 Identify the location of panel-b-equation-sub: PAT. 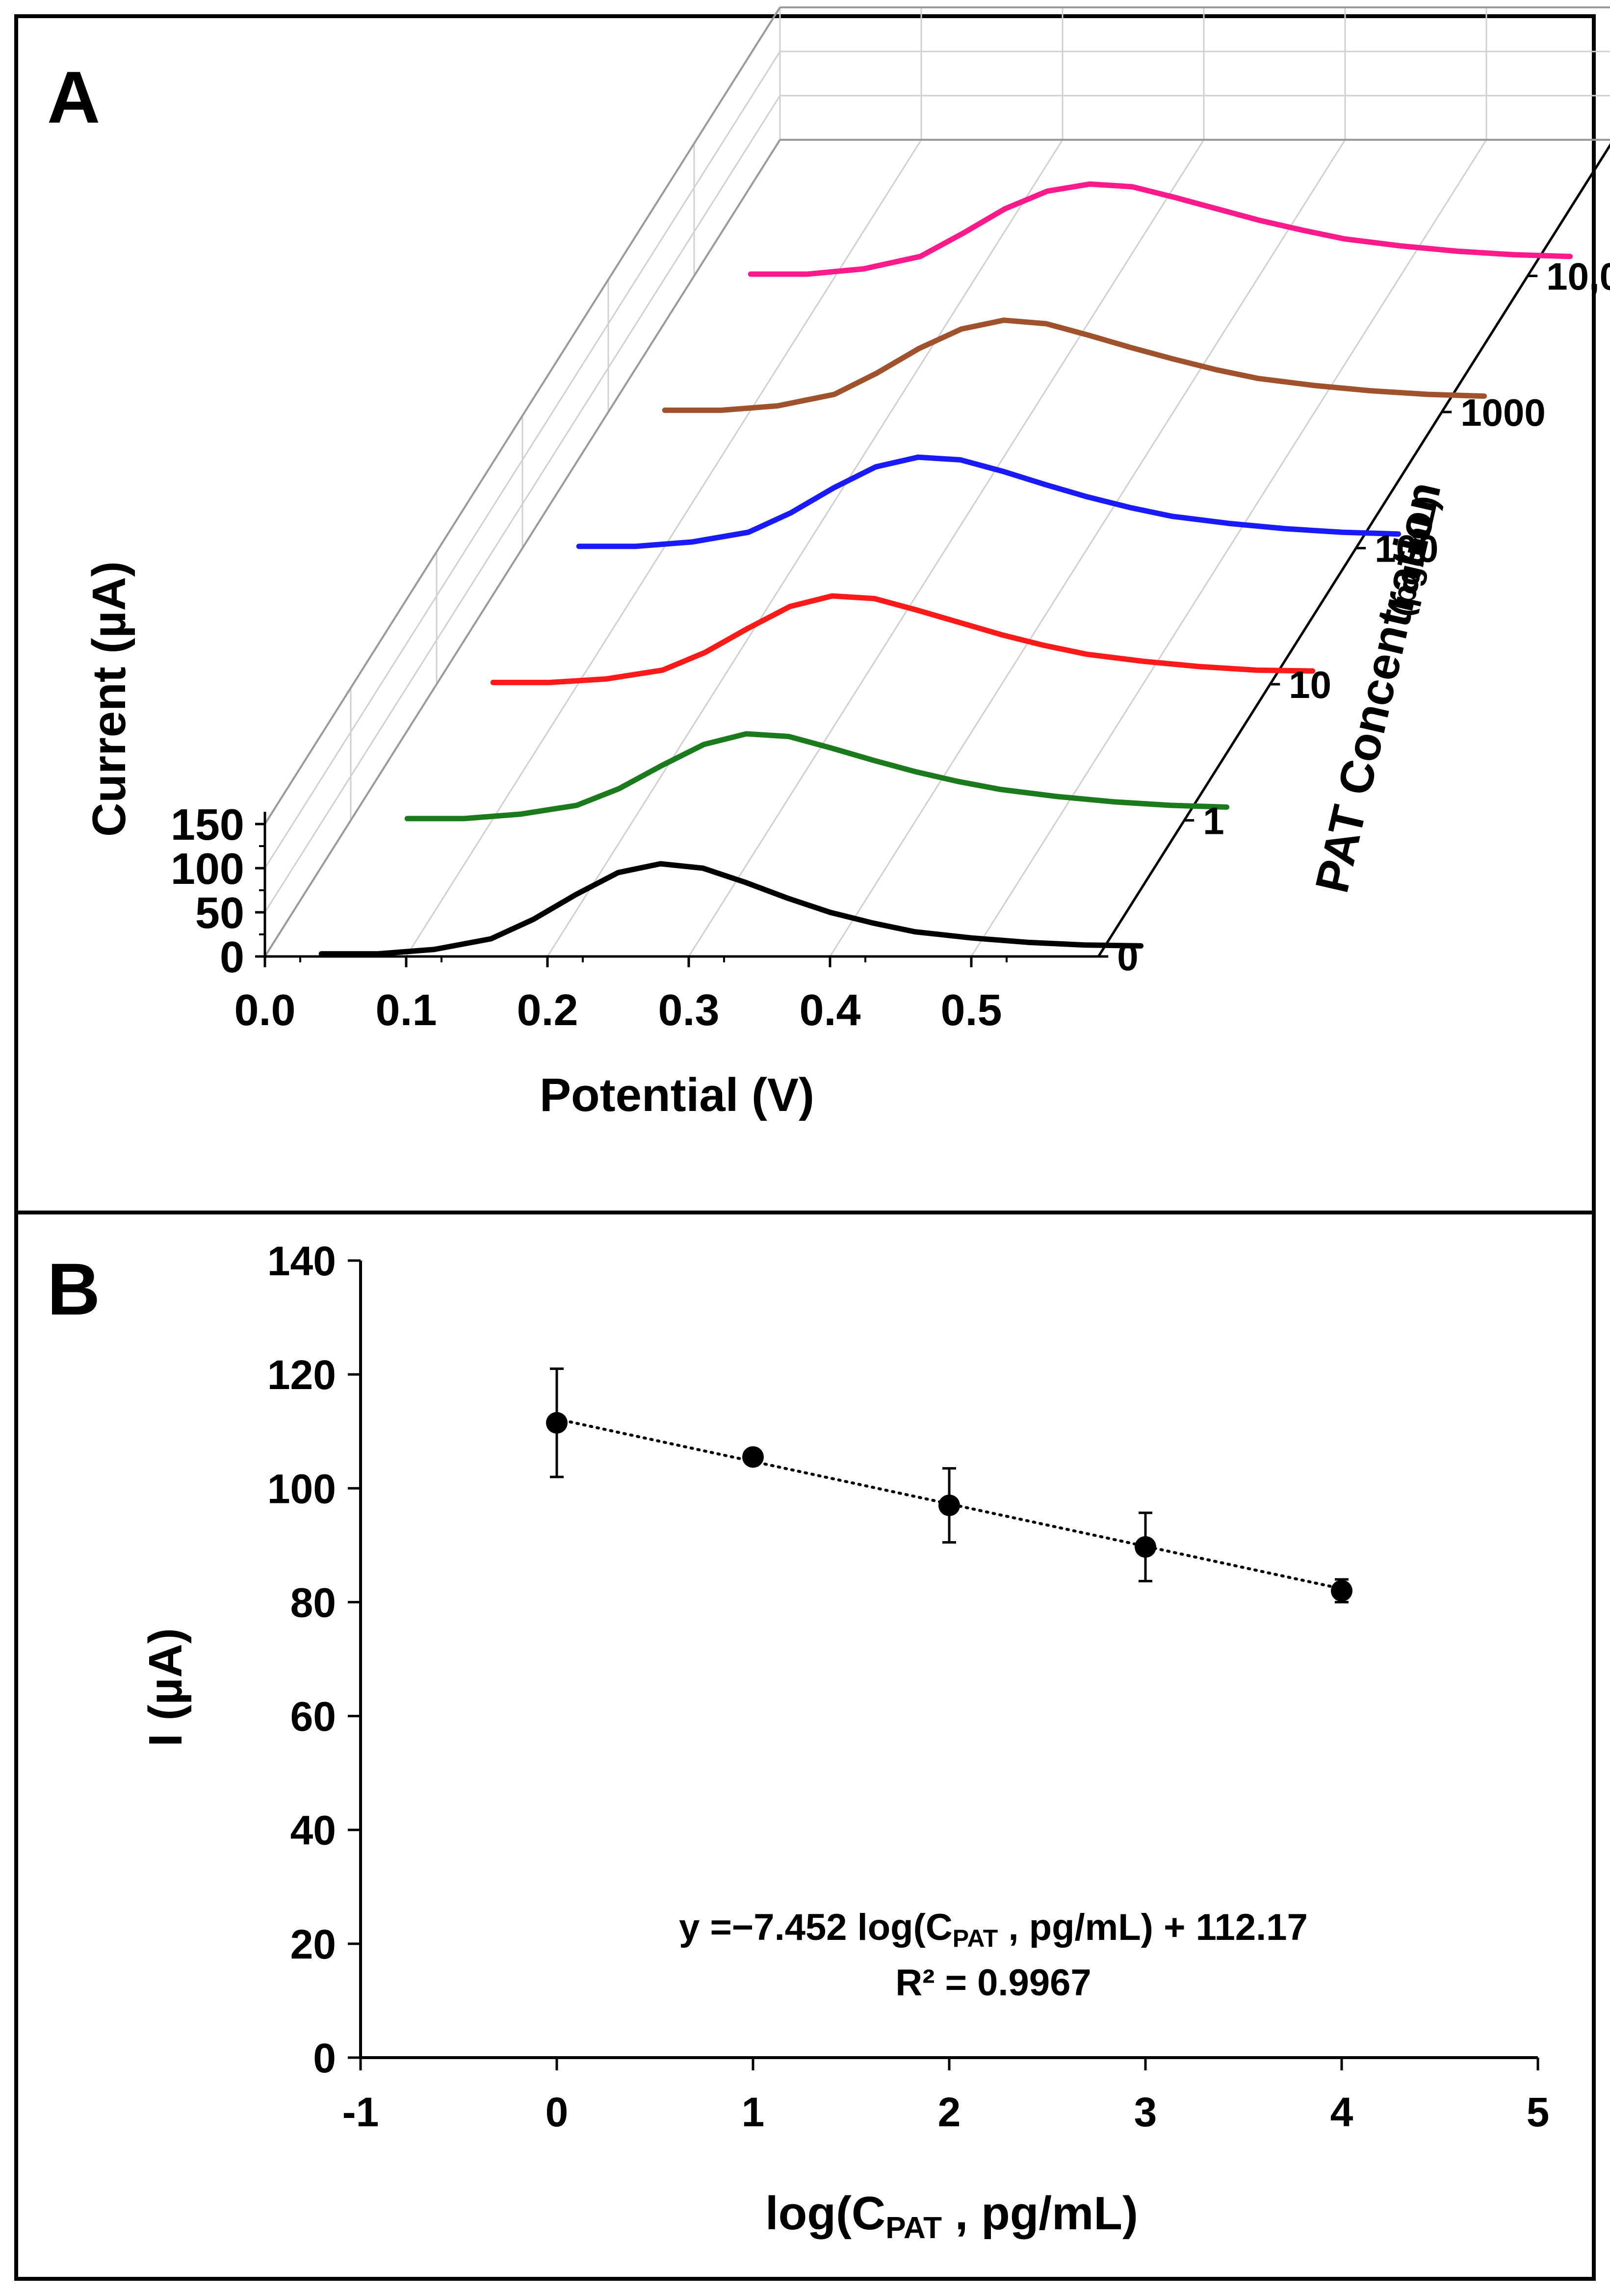
(975, 1939).